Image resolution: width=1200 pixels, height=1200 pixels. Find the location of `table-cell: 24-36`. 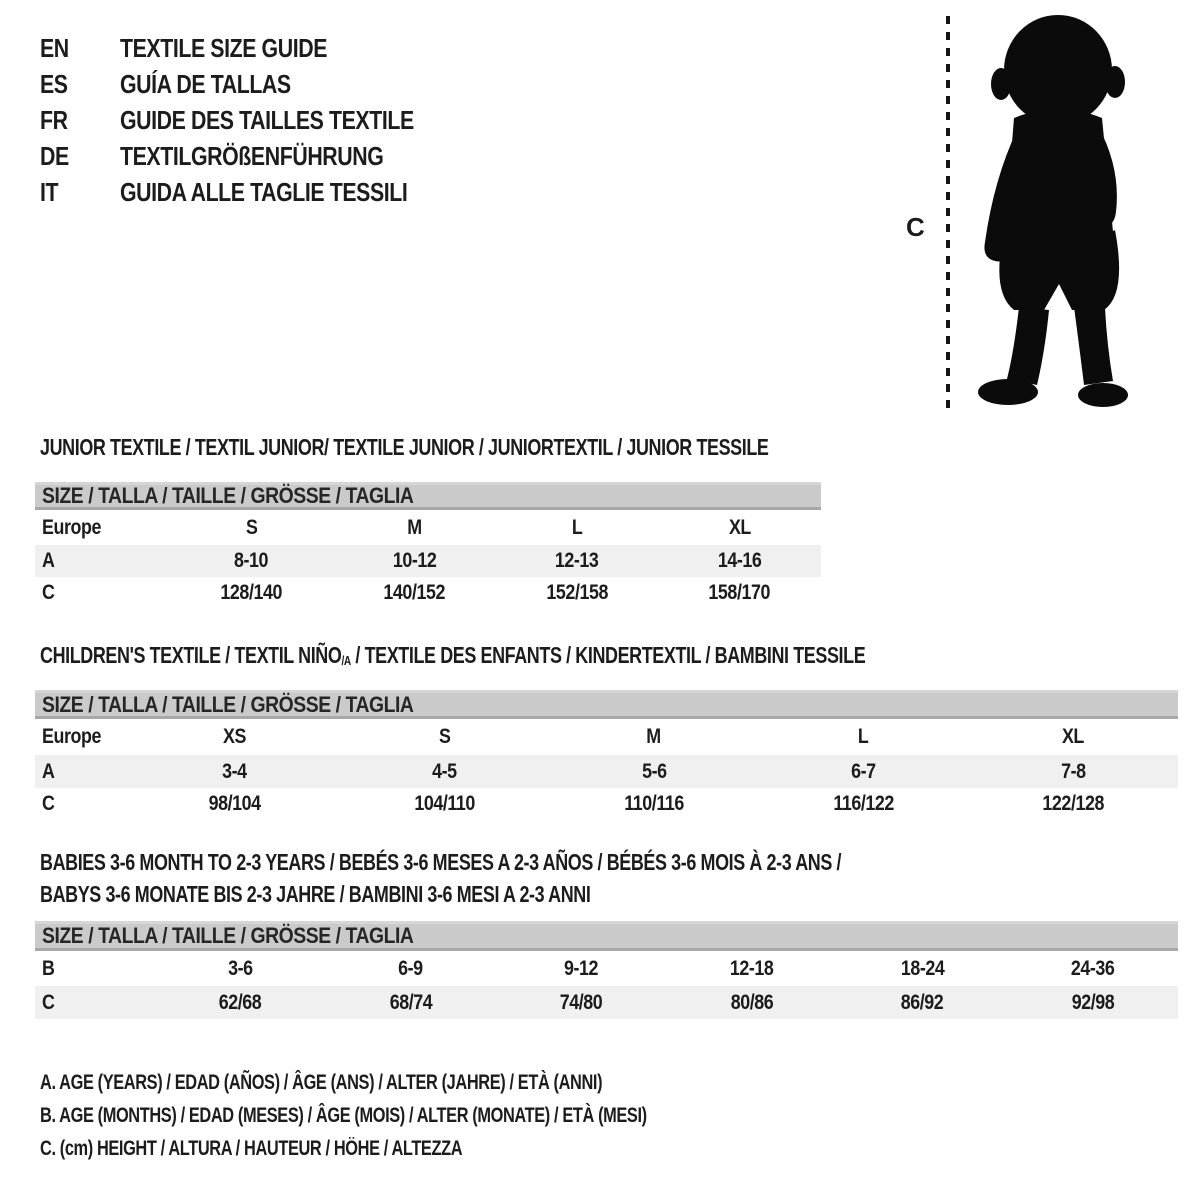

table-cell: 24-36 is located at coordinates (1092, 968).